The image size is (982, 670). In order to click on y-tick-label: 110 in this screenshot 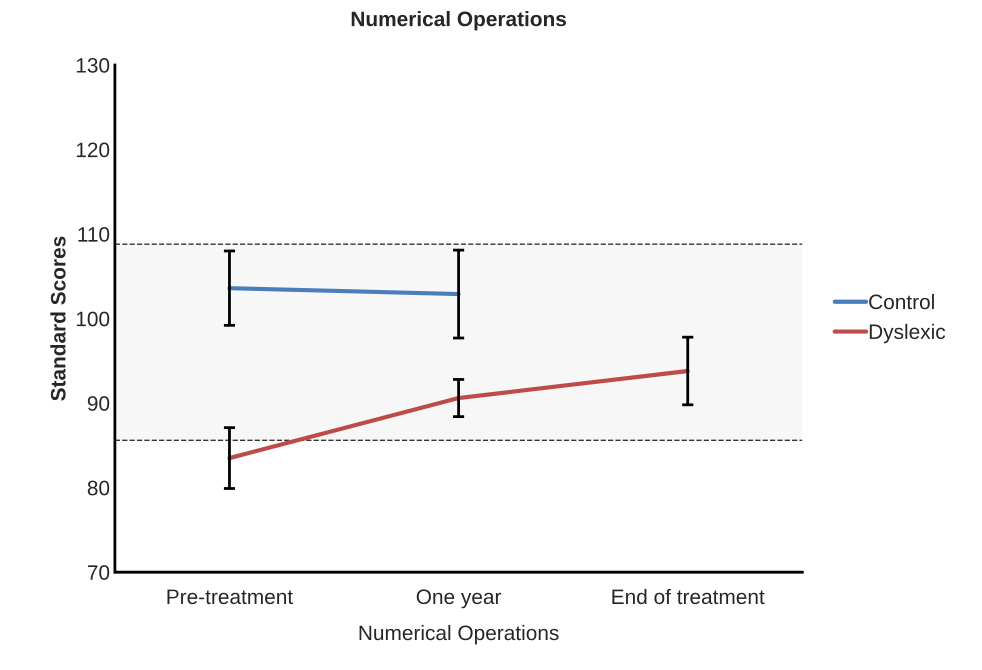, I will do `click(94, 234)`.